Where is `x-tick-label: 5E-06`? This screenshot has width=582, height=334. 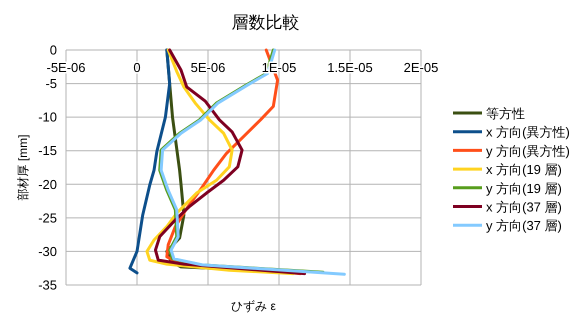
x-tick-label: 5E-06 is located at coordinates (208, 67).